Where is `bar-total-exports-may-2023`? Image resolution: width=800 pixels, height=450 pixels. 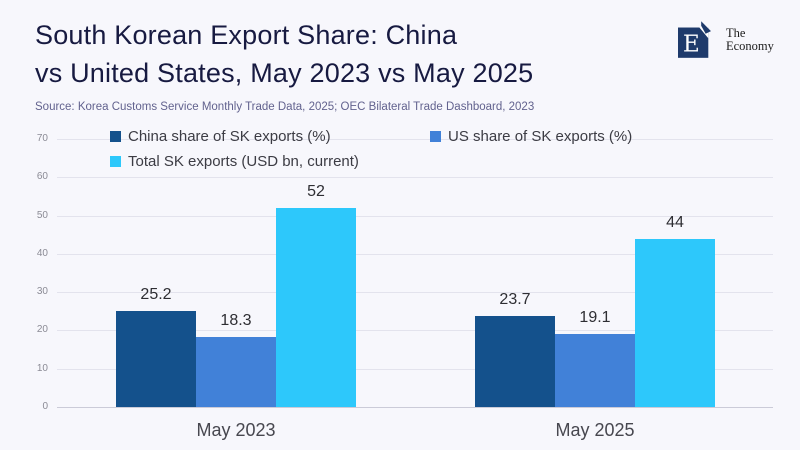
bar-total-exports-may-2023 is located at coordinates (316, 307).